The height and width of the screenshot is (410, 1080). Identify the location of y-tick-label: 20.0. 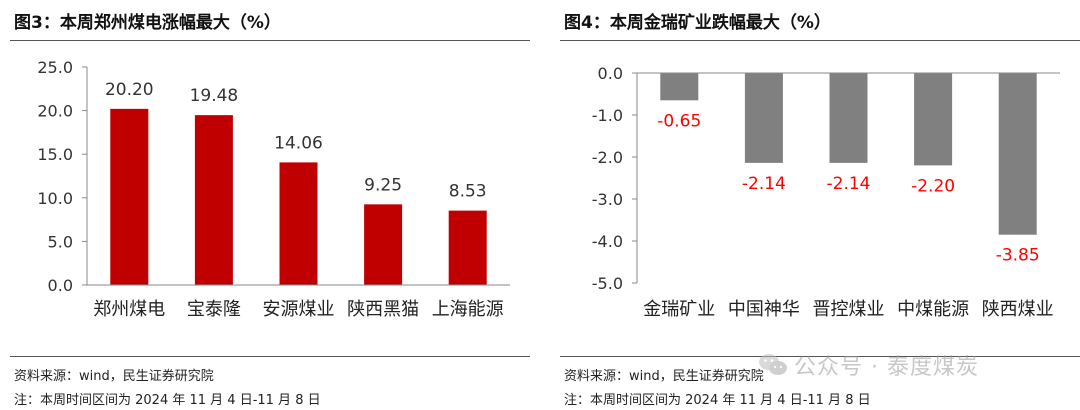
(55, 111).